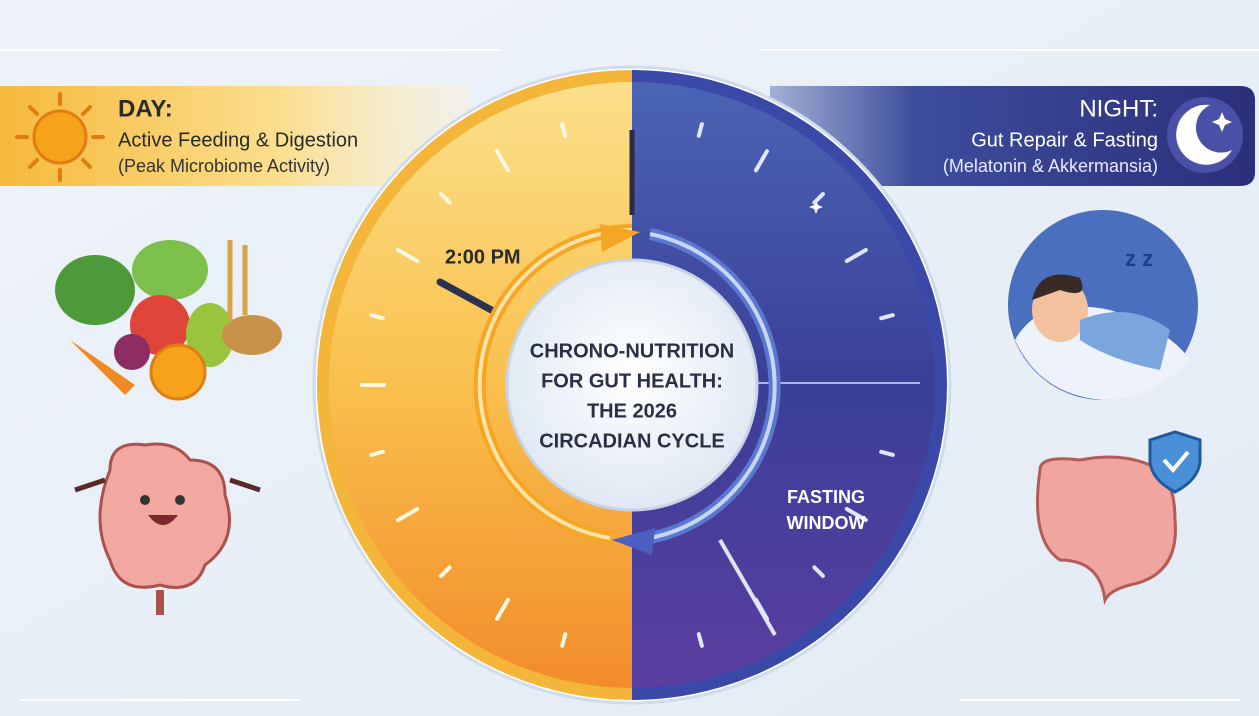 The height and width of the screenshot is (716, 1259). I want to click on center-title-line: THE 2026, so click(632, 411).